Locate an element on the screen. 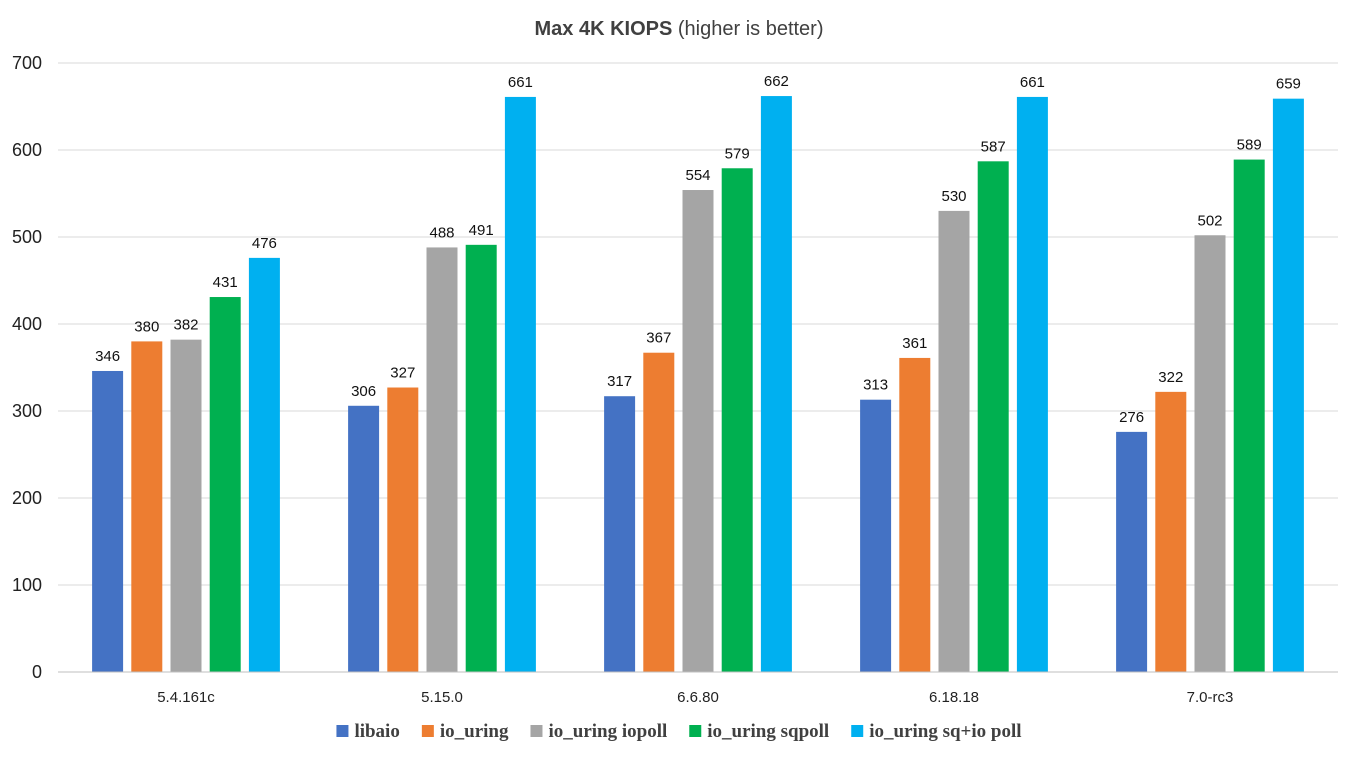 This screenshot has width=1358, height=759. legend-item: io_uring sq+io poll is located at coordinates (936, 731).